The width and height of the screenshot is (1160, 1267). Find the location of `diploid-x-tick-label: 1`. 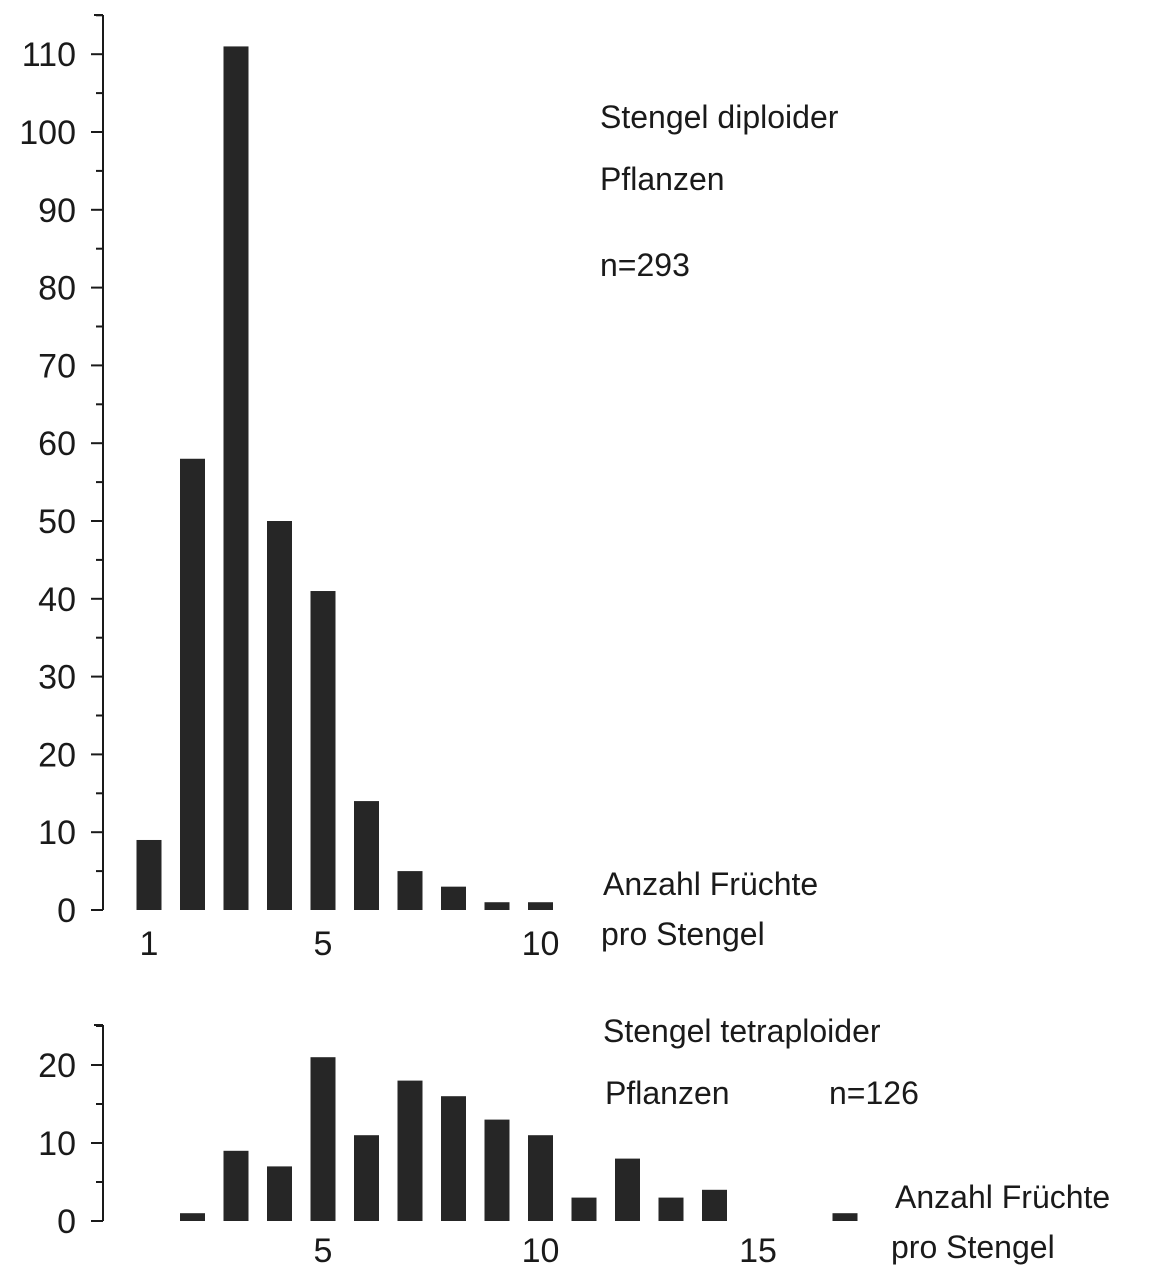

diploid-x-tick-label: 1 is located at coordinates (149, 944).